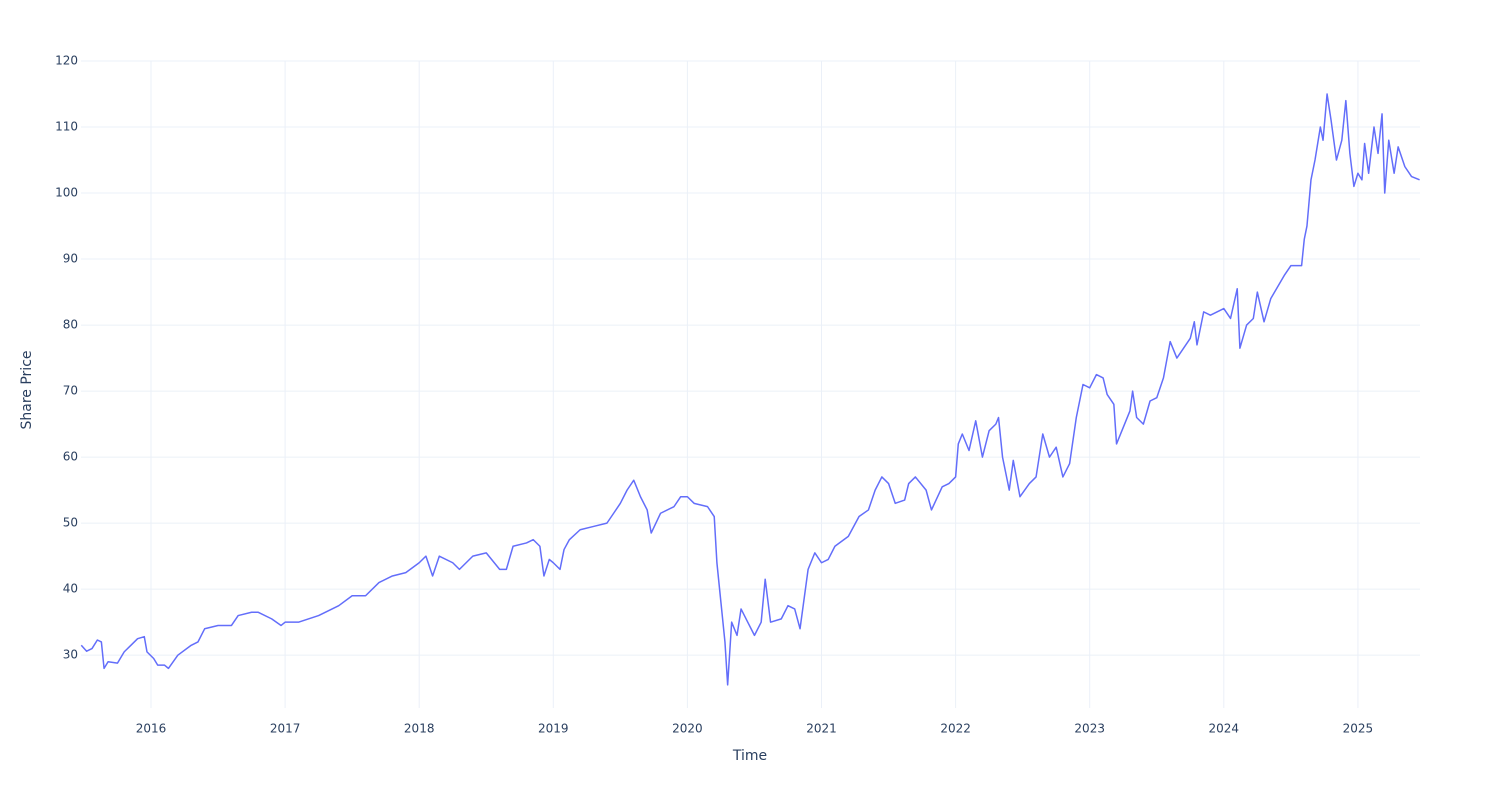 This screenshot has height=804, width=1500. Describe the element at coordinates (151, 729) in the screenshot. I see `x-tick-label: 2016` at that location.